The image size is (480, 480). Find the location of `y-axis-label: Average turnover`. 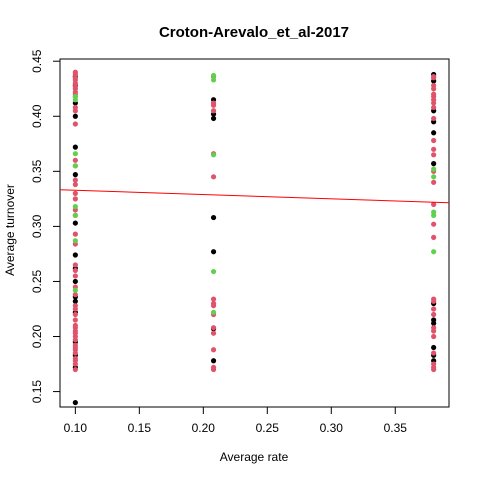

y-axis-label: Average turnover is located at coordinates (10, 230).